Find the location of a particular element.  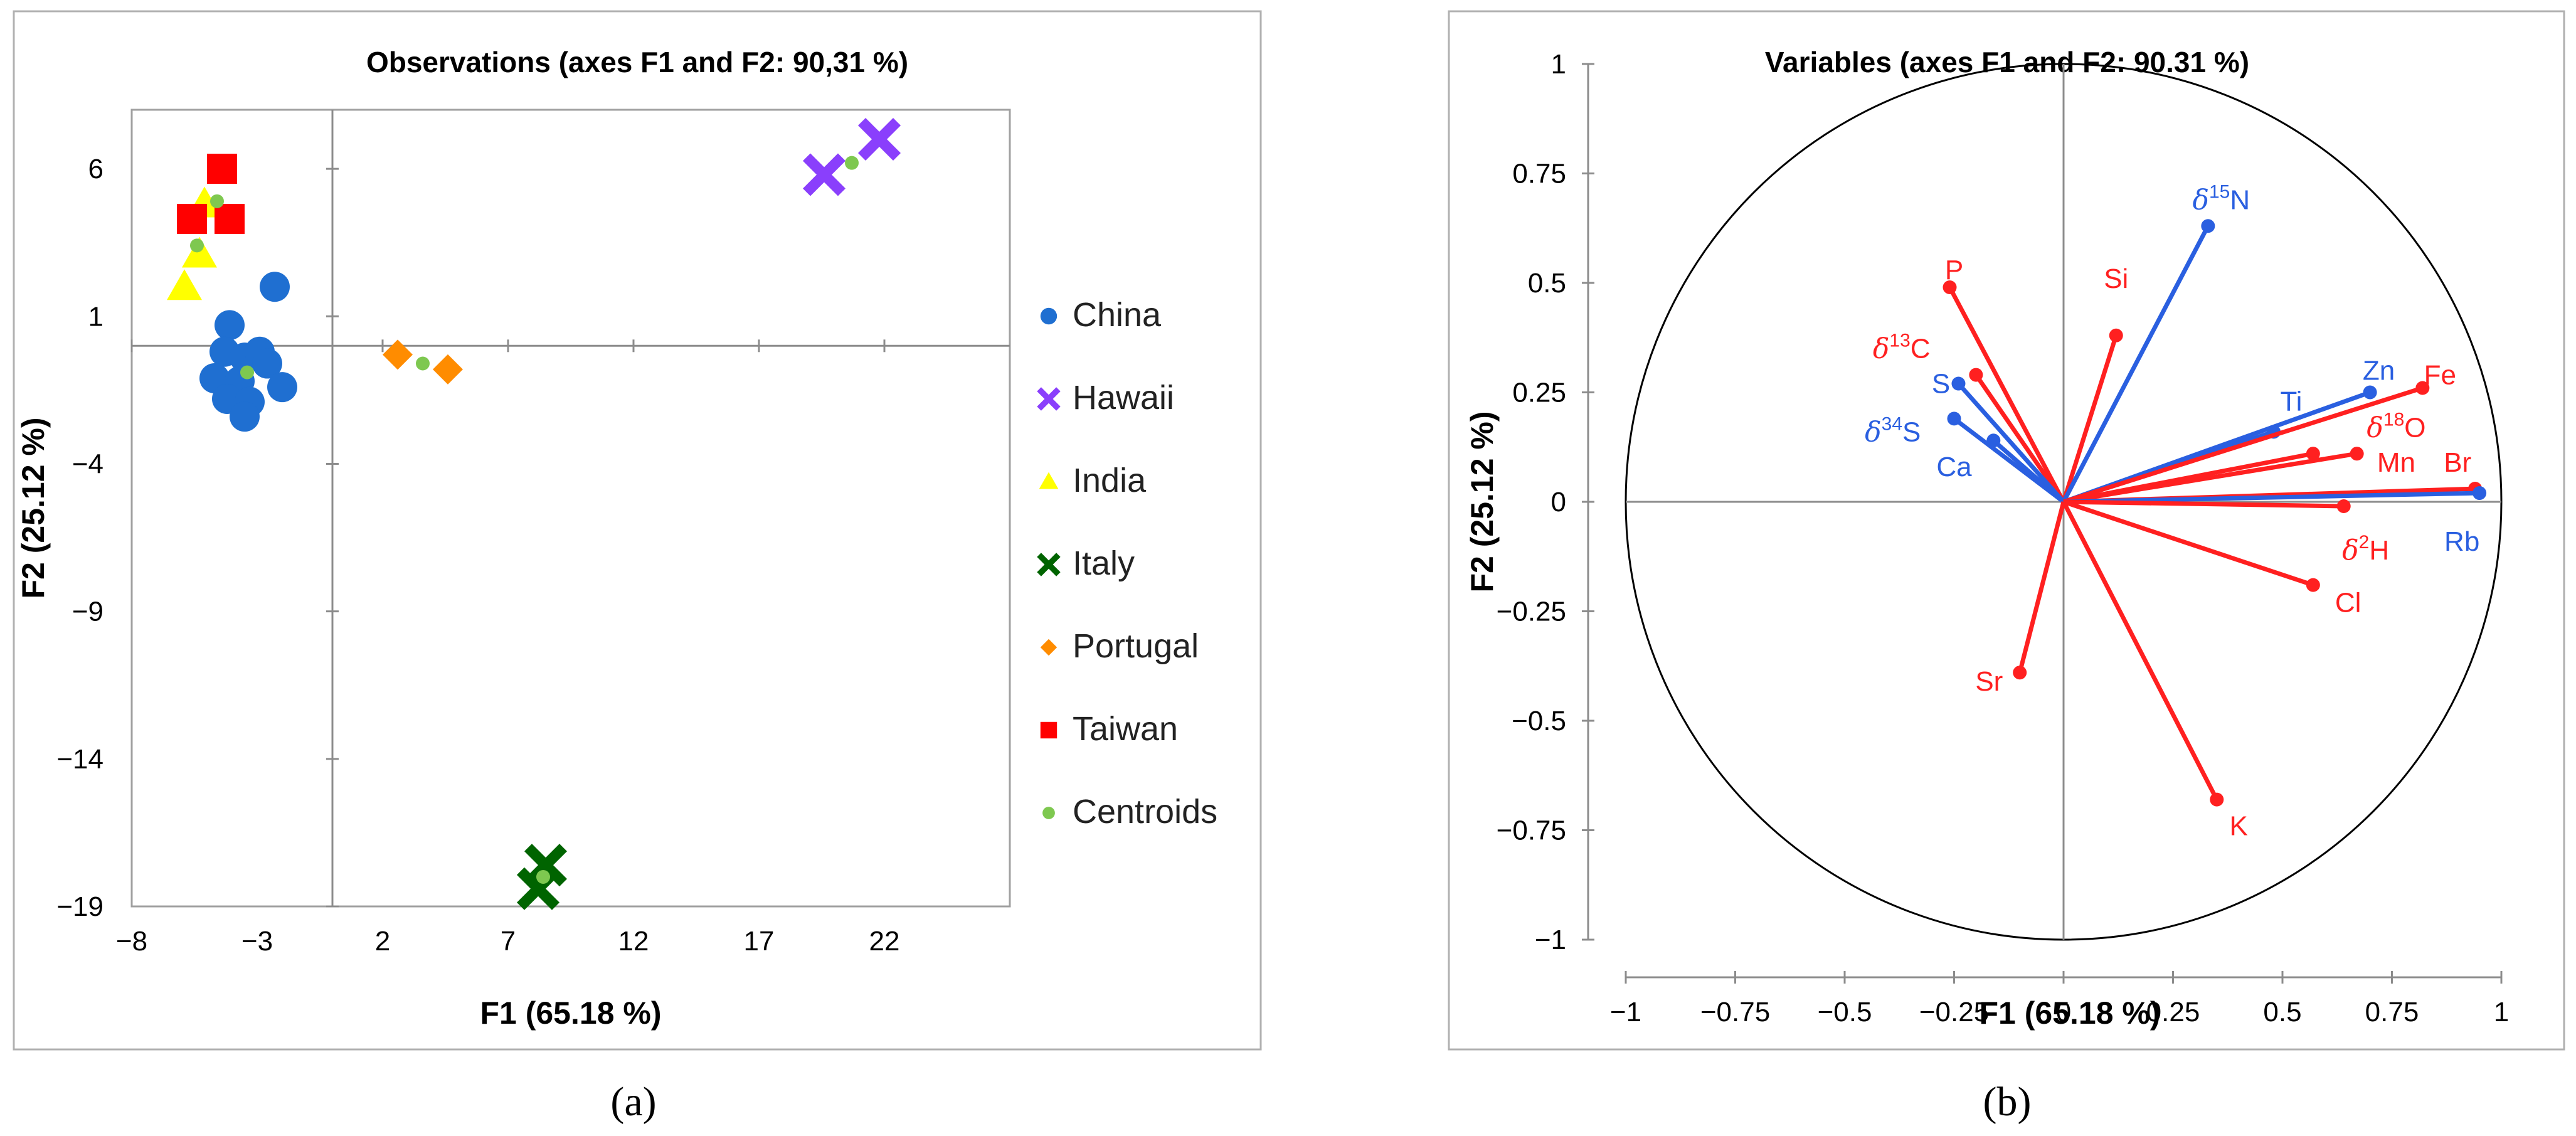

vector-label-cl: Cl is located at coordinates (2348, 603).